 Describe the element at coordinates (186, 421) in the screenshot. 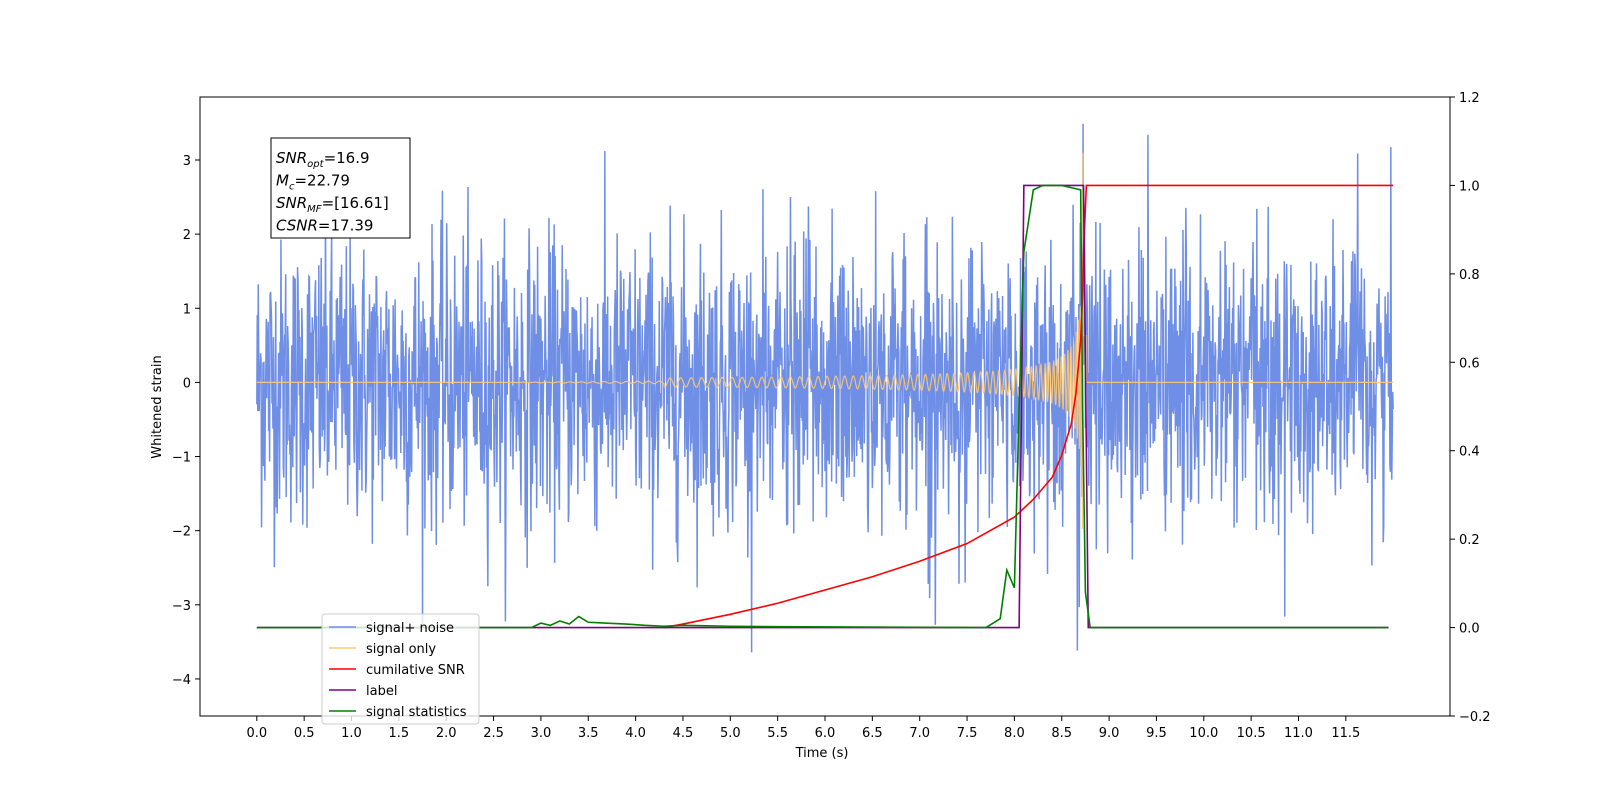

I see `y-axis-left: 3 2 1 0 −1 −2 −3 −4` at that location.